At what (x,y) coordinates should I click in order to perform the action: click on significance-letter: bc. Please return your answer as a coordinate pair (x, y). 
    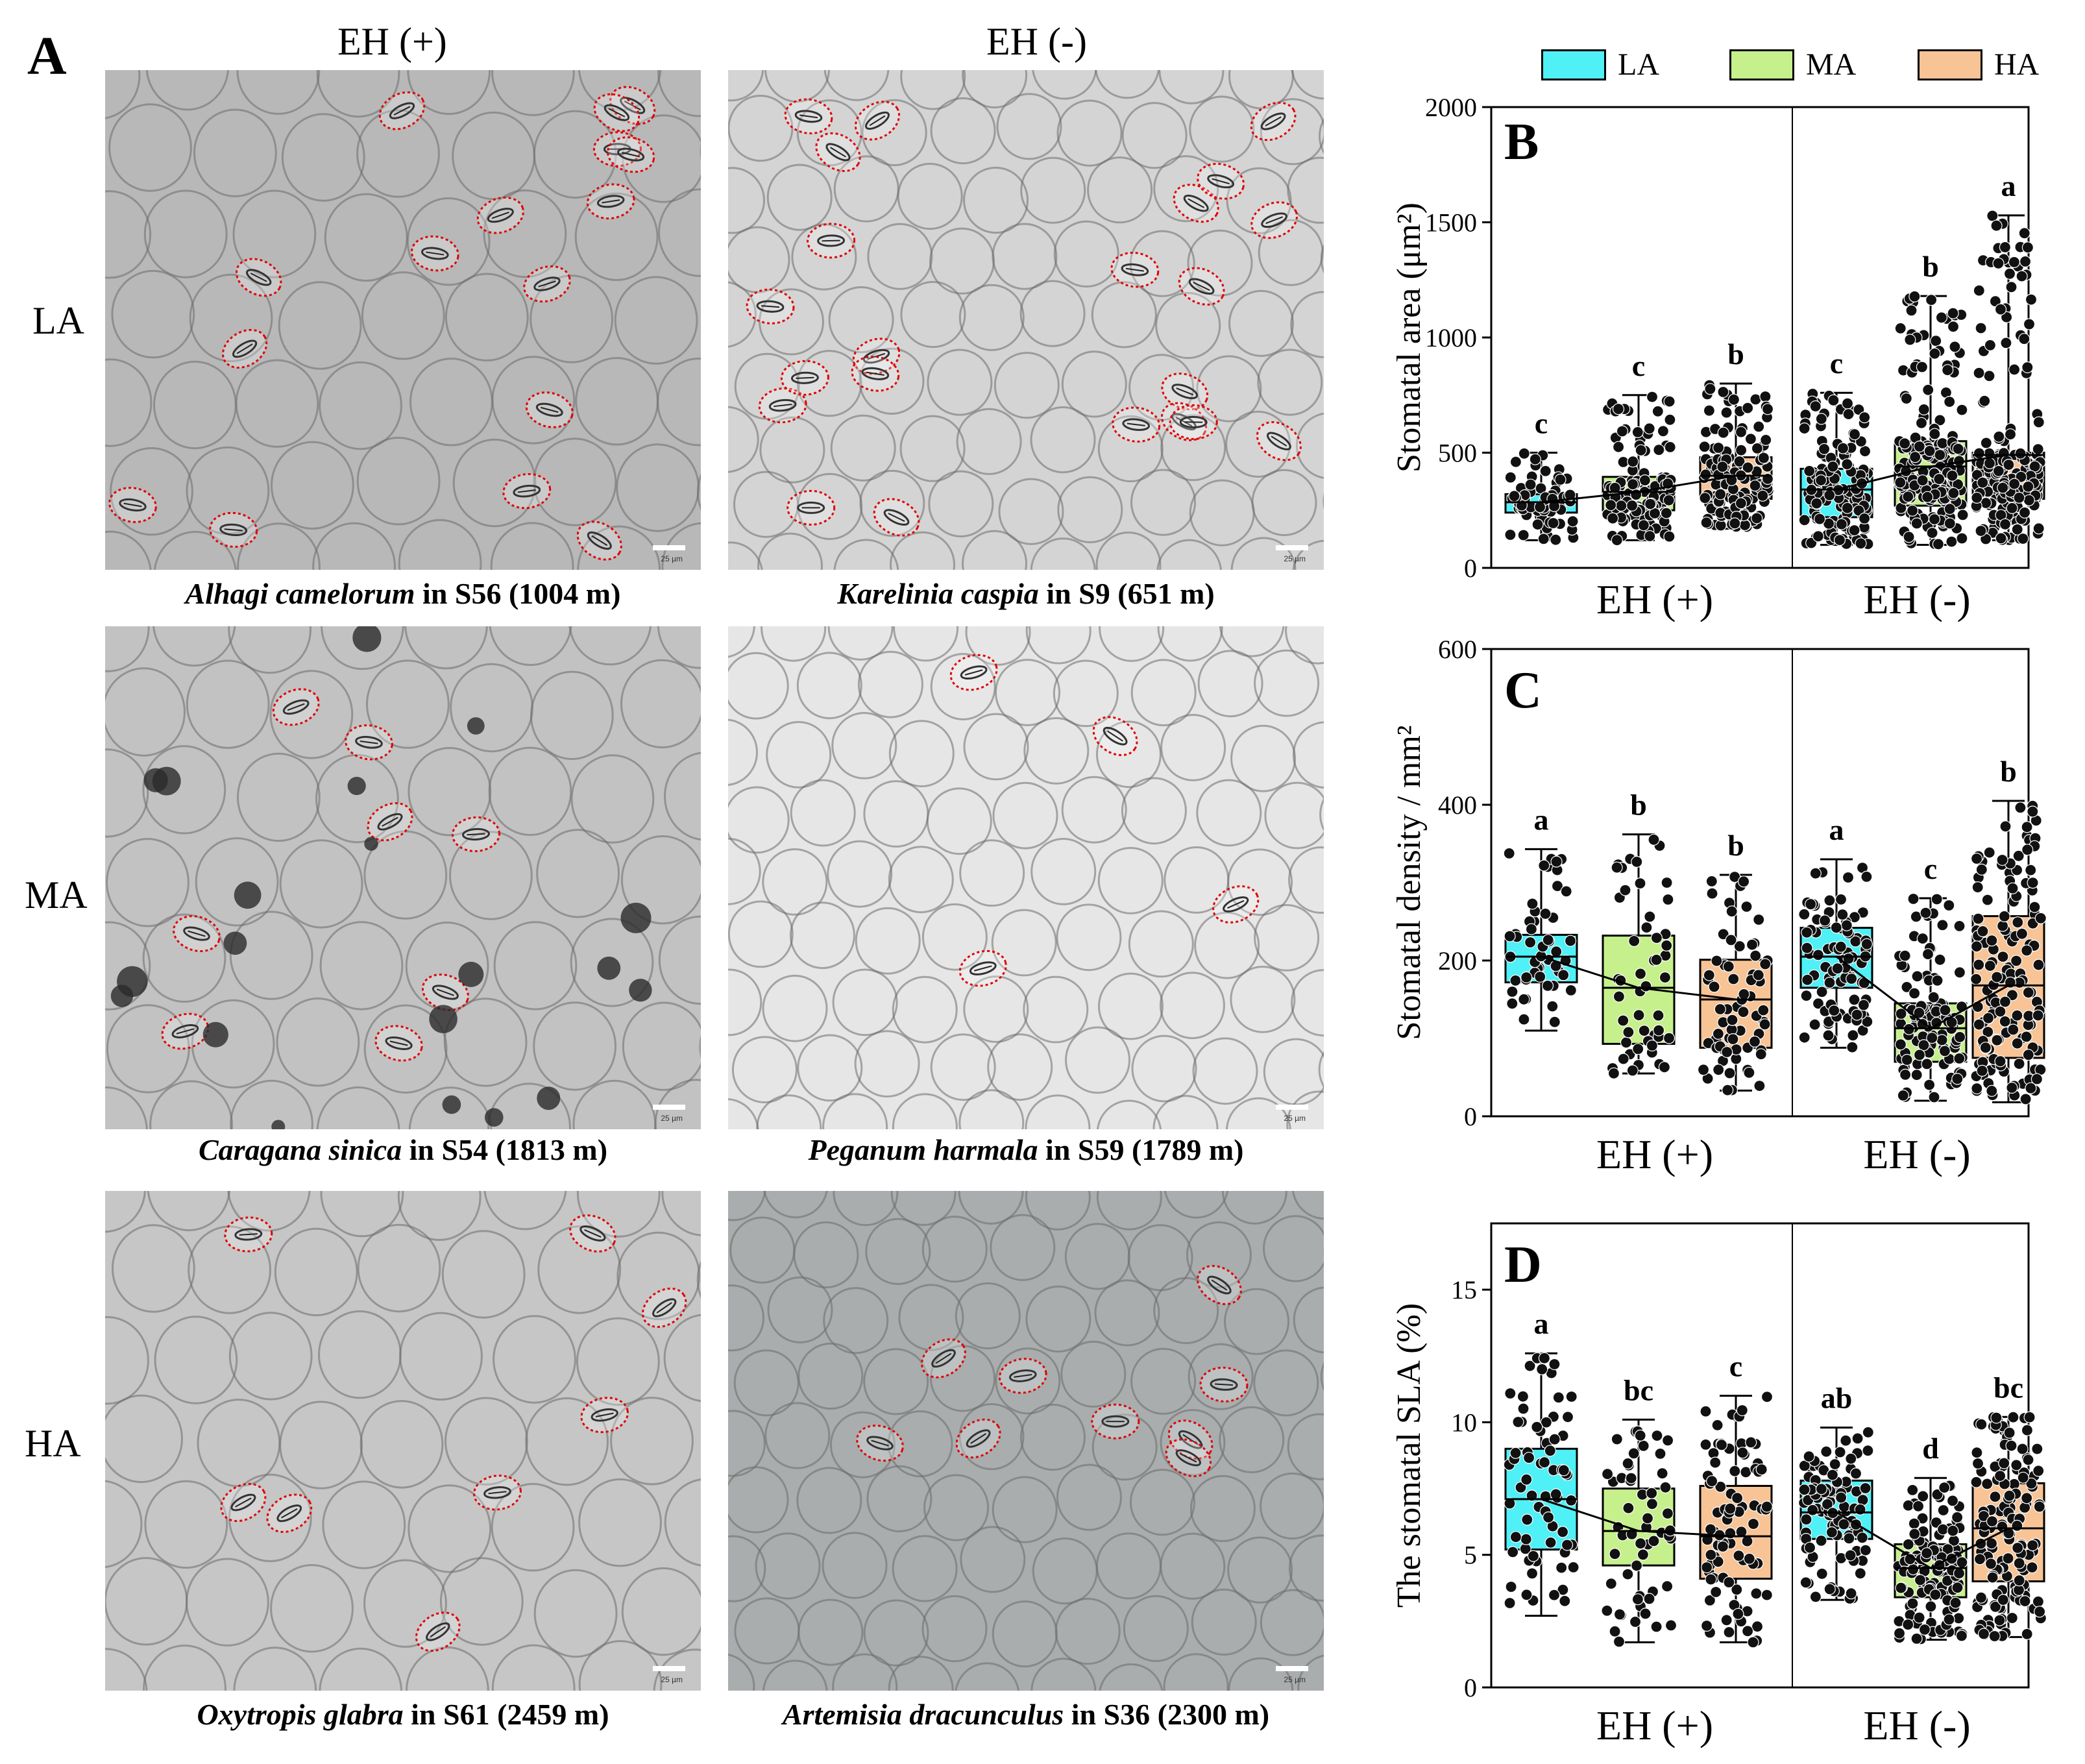
    Looking at the image, I should click on (1639, 1389).